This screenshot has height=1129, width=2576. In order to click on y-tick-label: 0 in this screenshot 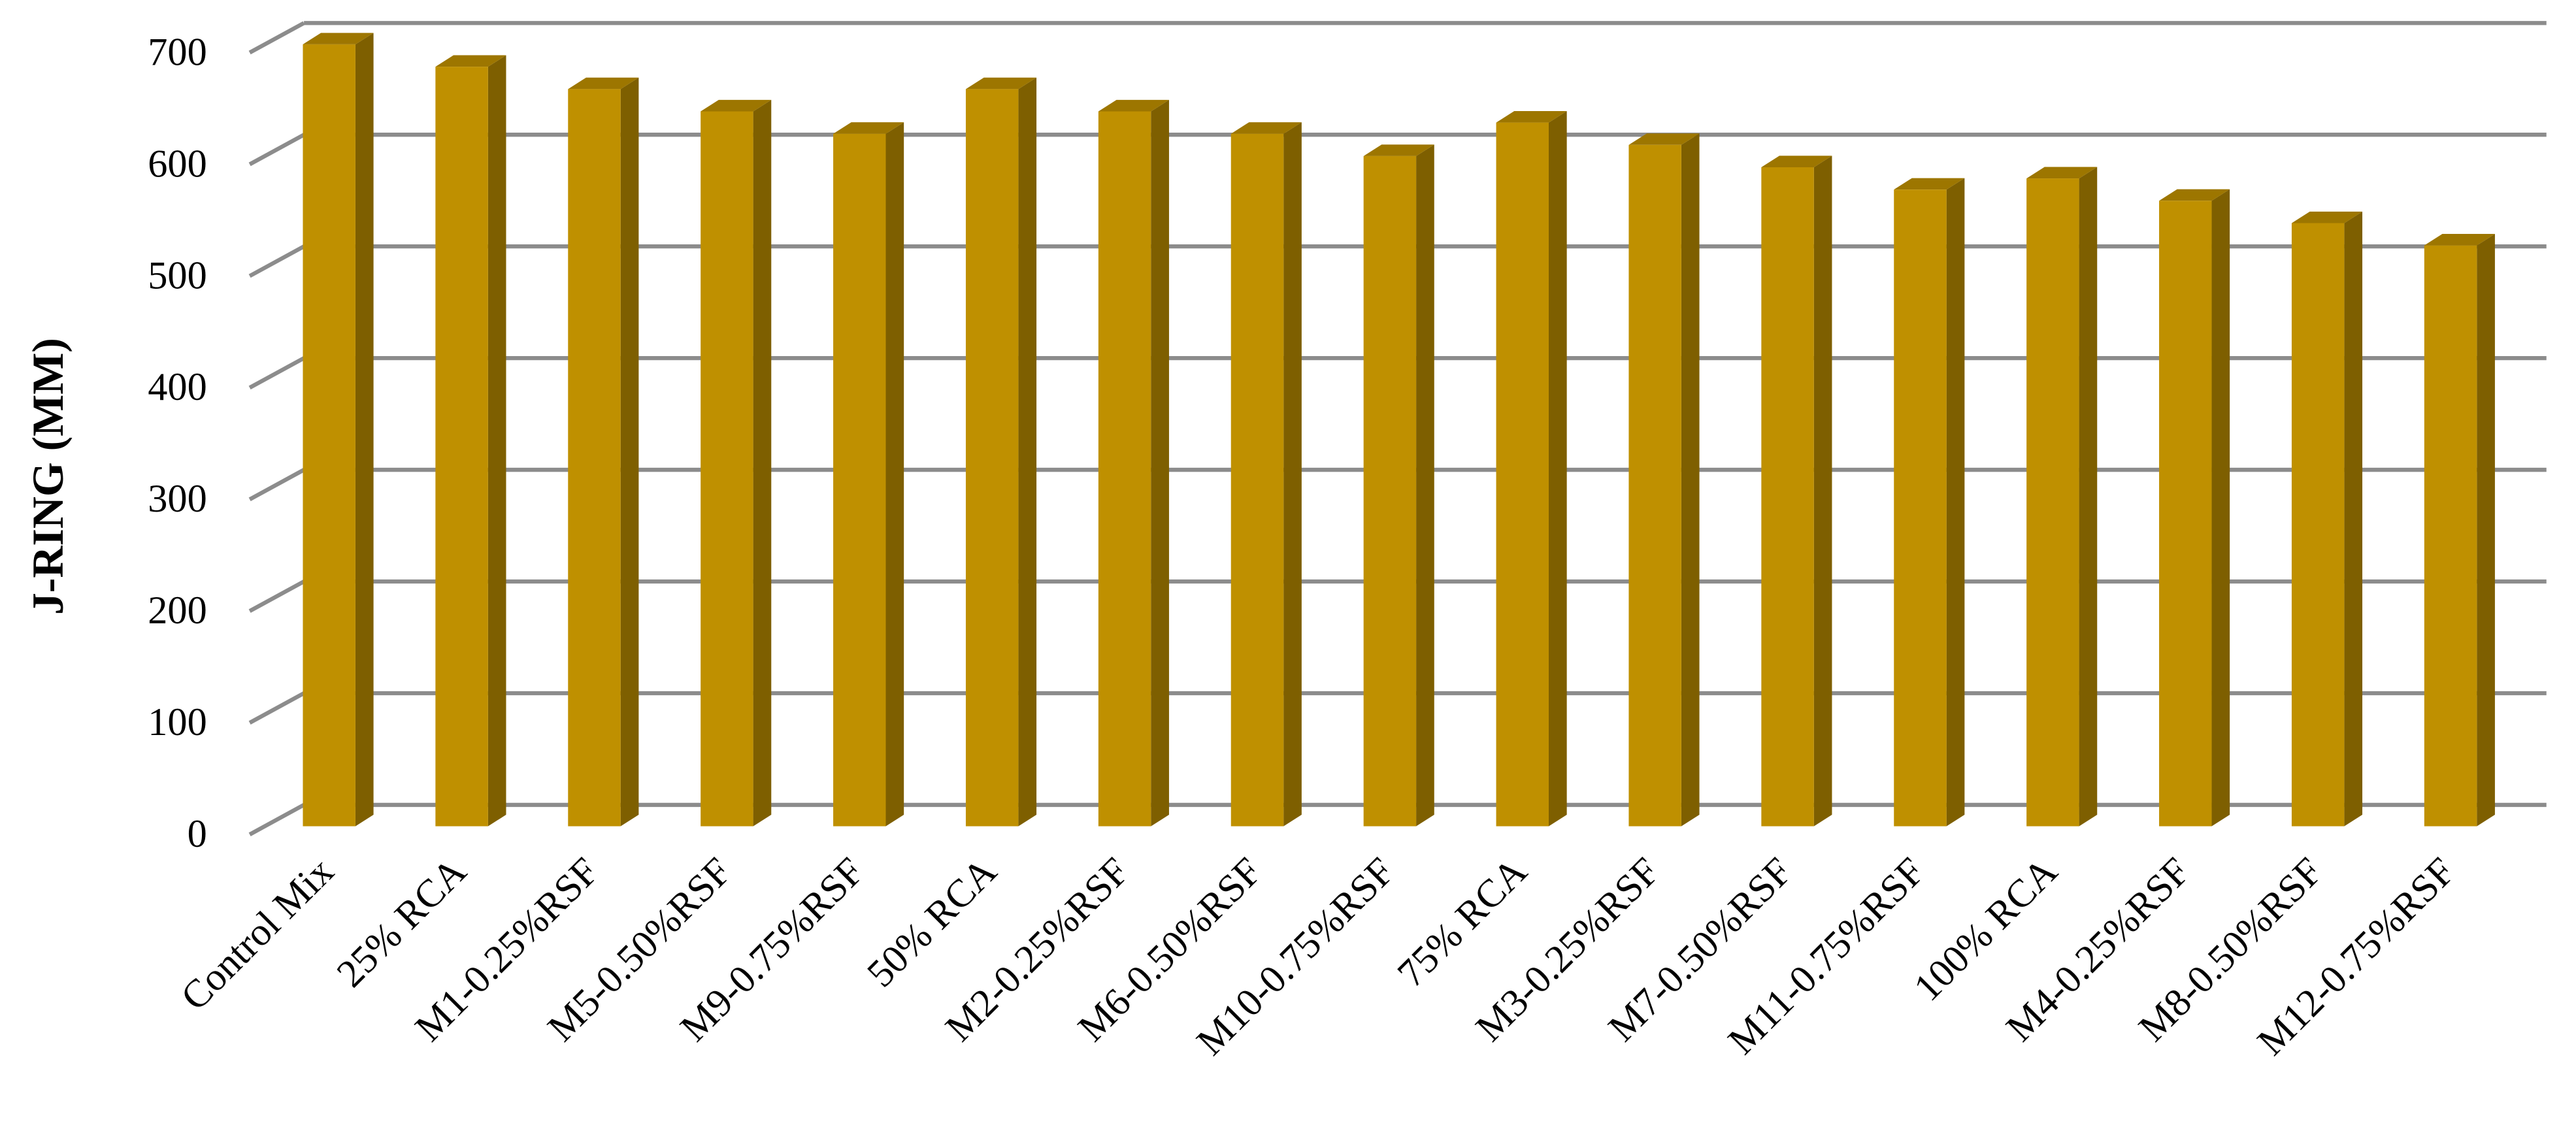, I will do `click(197, 834)`.